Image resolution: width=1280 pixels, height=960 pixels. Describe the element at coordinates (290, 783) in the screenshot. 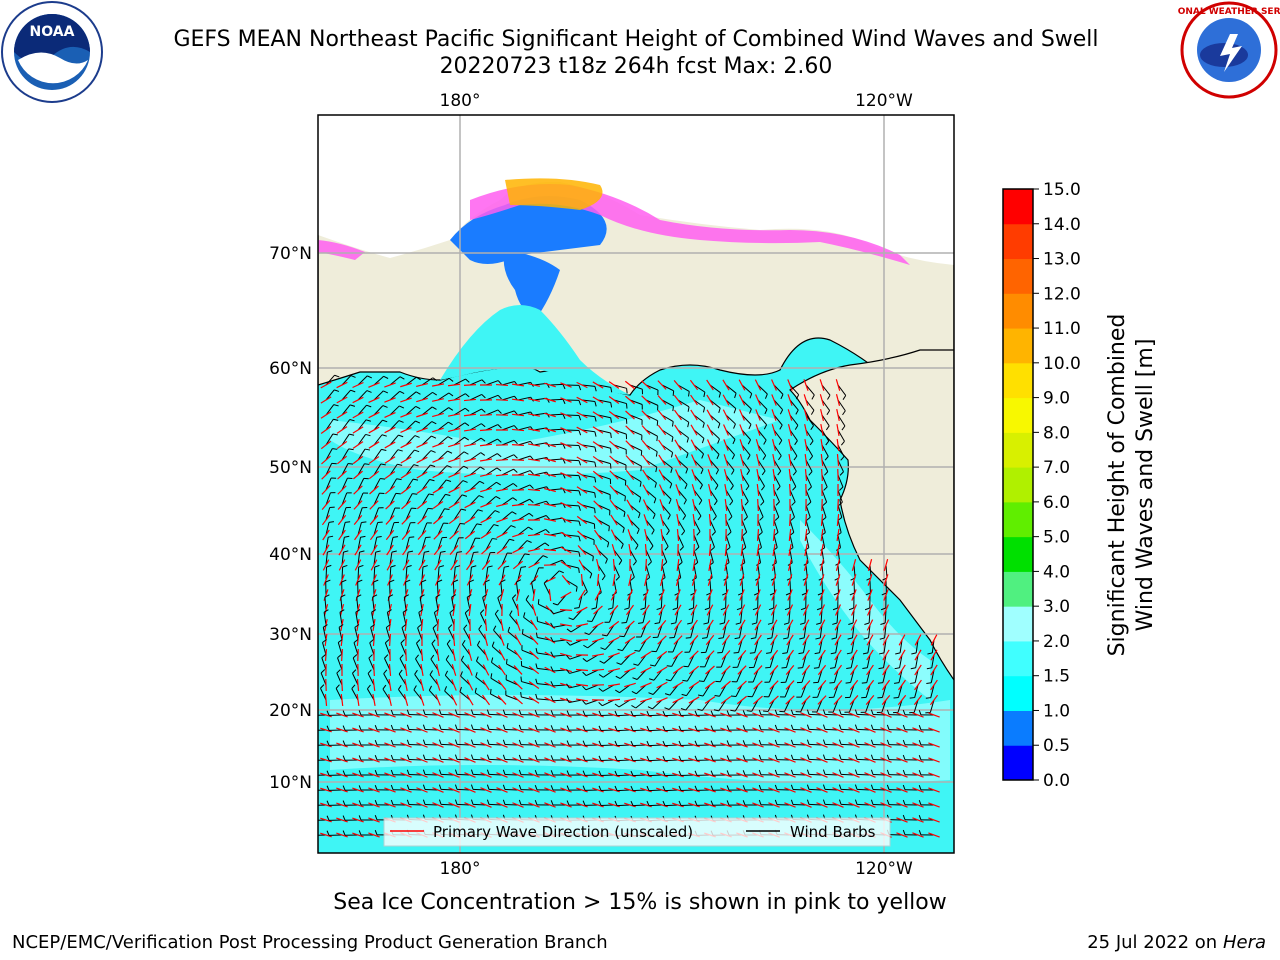

I see `lat-label: 10°N` at that location.